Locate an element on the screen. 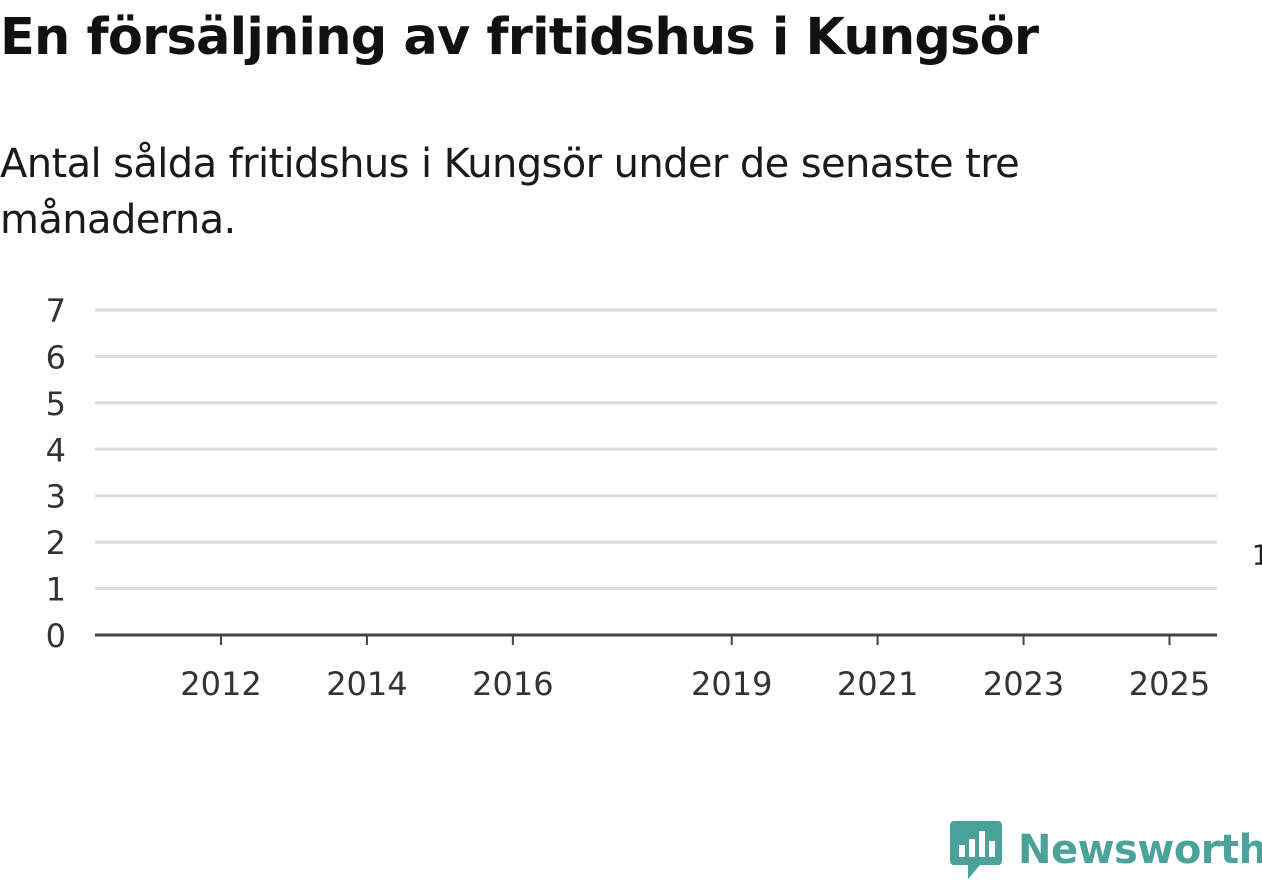 The image size is (1262, 880). logo-text: Newsworthy is located at coordinates (1140, 850).